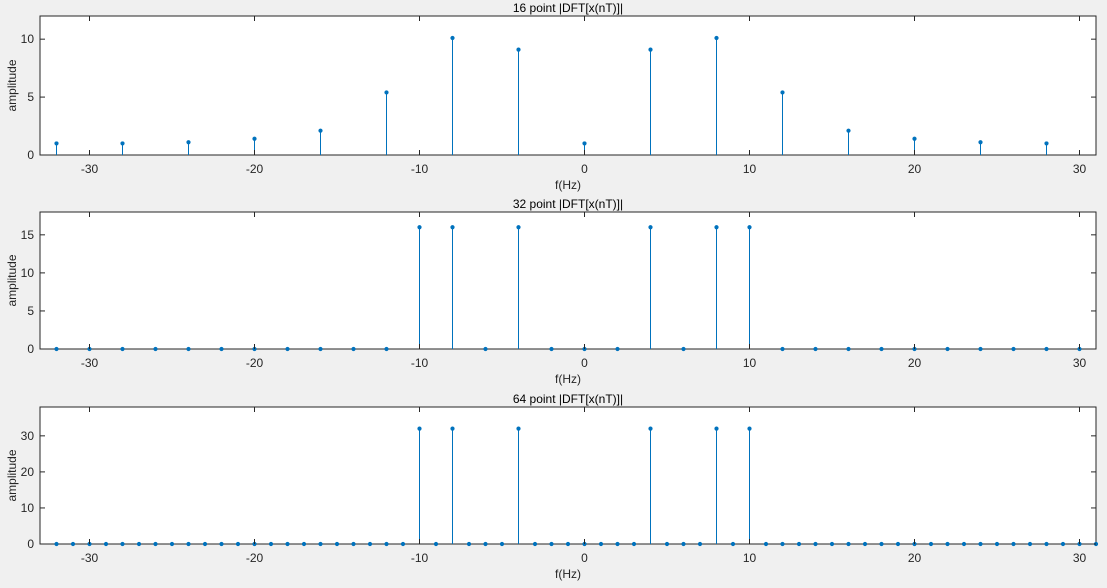  What do you see at coordinates (30, 349) in the screenshot?
I see `y-tick-label: 0` at bounding box center [30, 349].